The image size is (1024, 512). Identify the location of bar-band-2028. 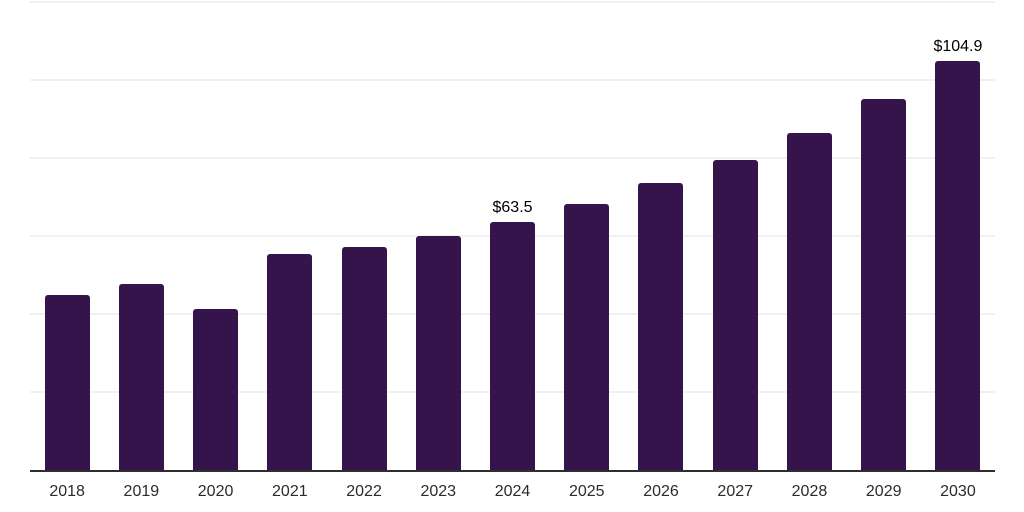
(809, 236).